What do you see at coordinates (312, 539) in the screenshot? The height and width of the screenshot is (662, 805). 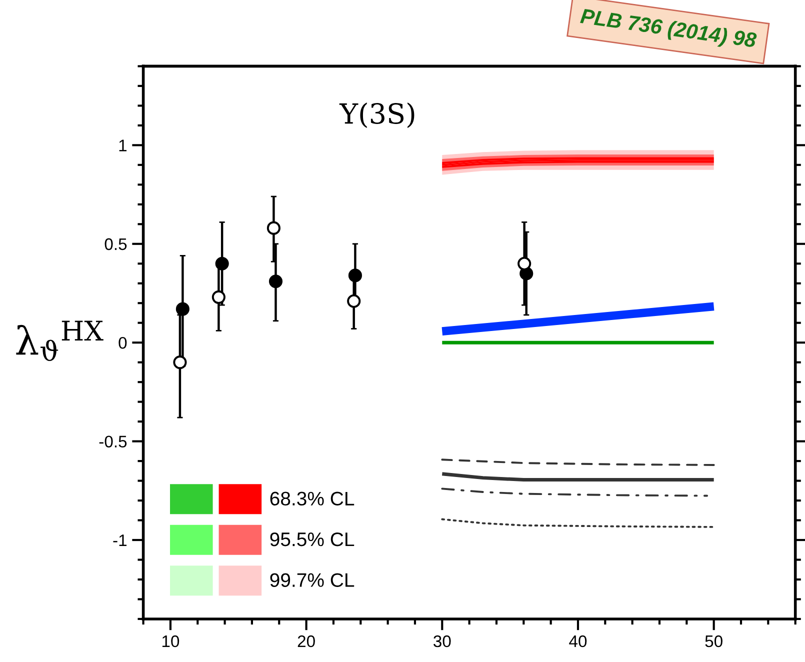 I see `legend-label: 95.5% CL` at bounding box center [312, 539].